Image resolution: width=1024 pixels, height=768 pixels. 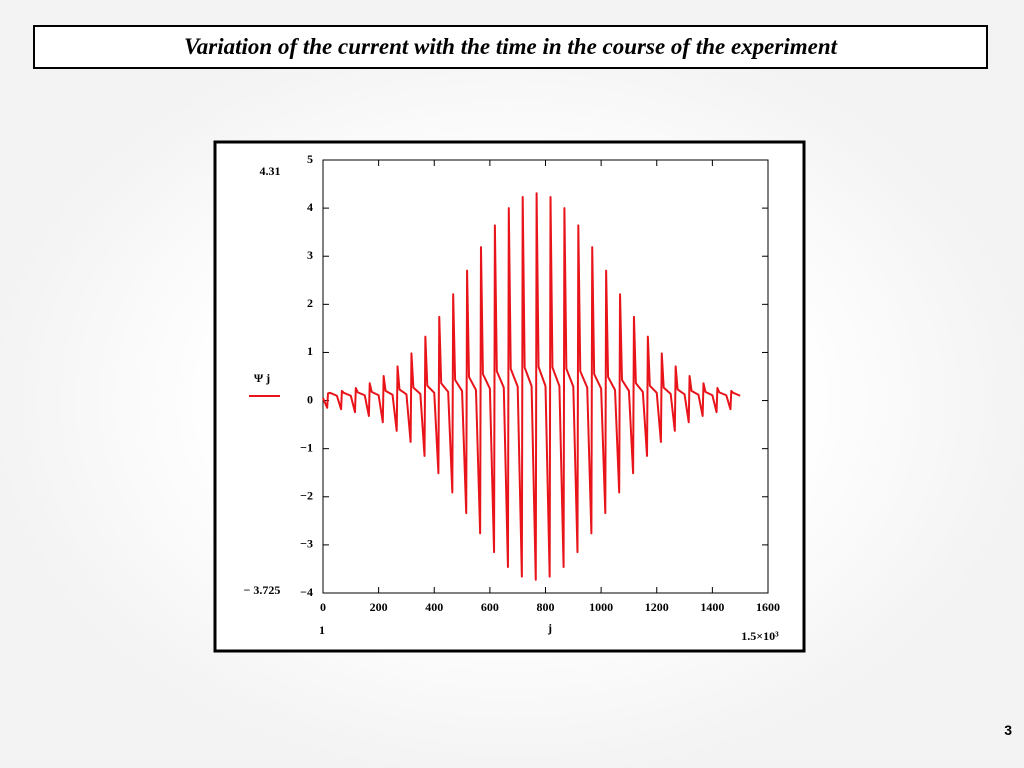 I want to click on x-tick-label: 1400, so click(x=712, y=607).